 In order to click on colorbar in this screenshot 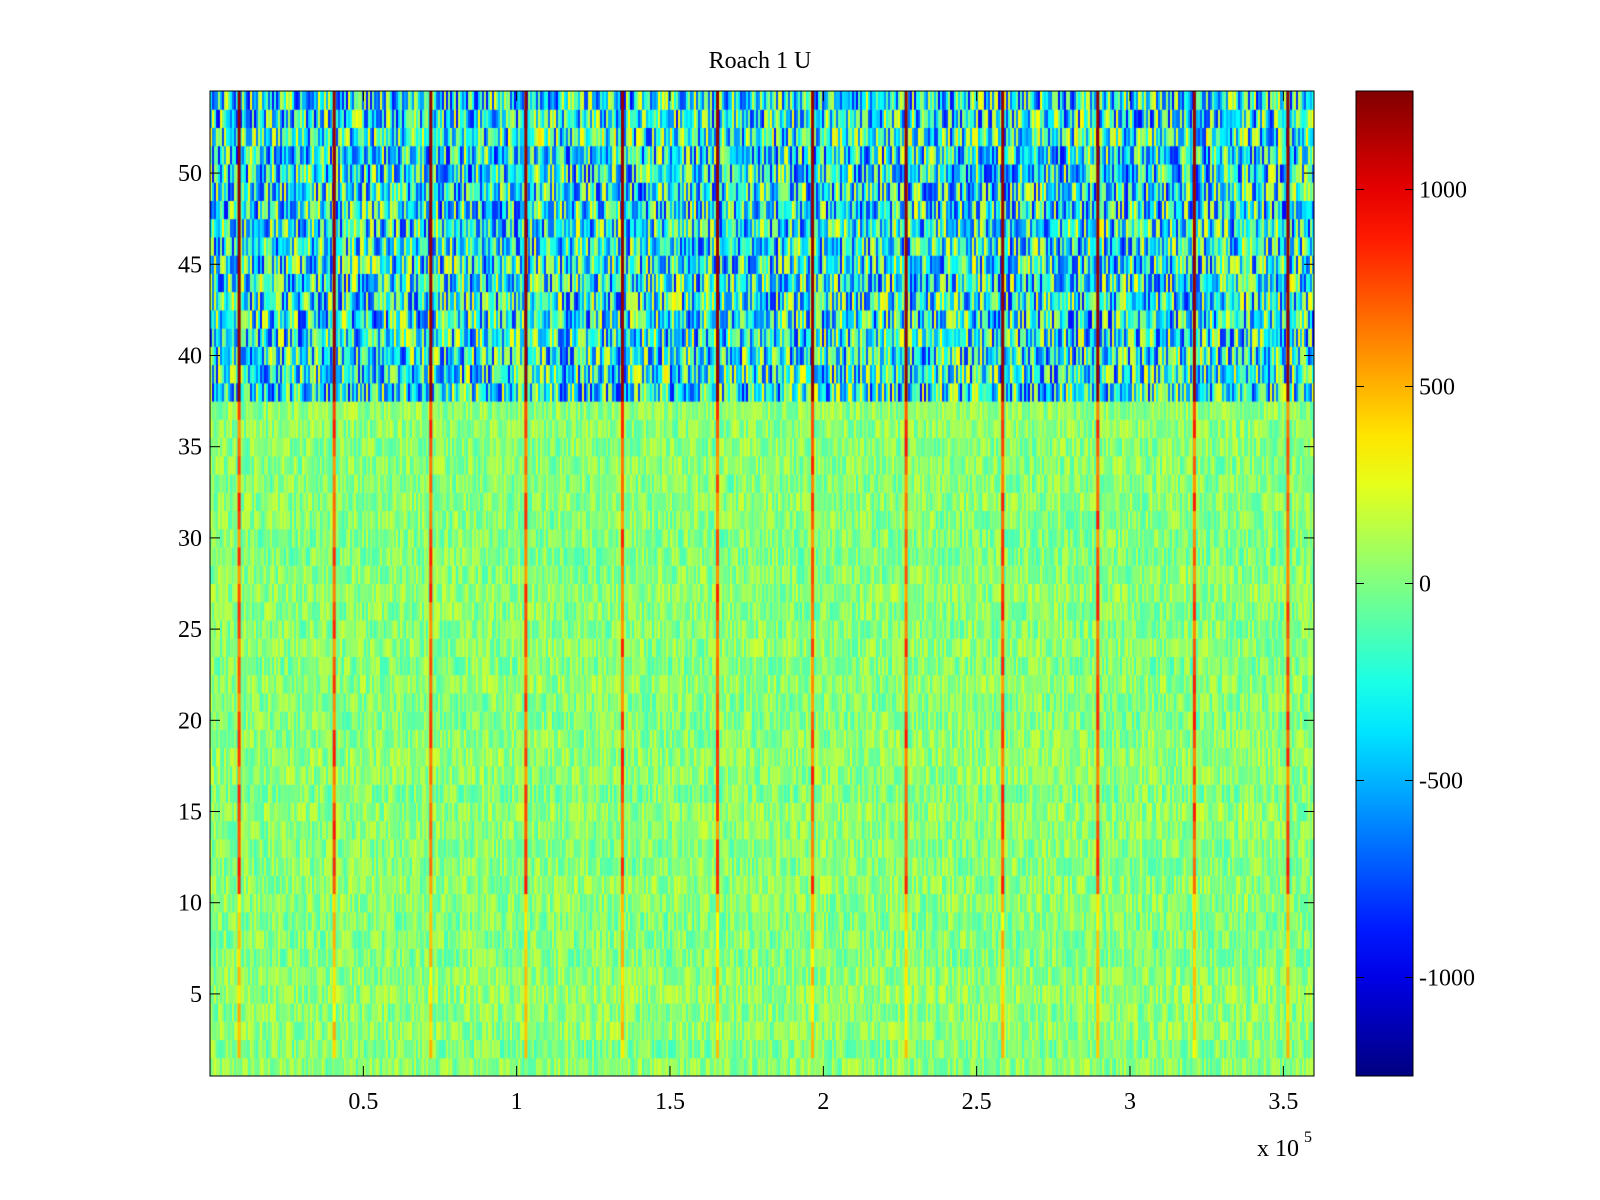, I will do `click(1384, 583)`.